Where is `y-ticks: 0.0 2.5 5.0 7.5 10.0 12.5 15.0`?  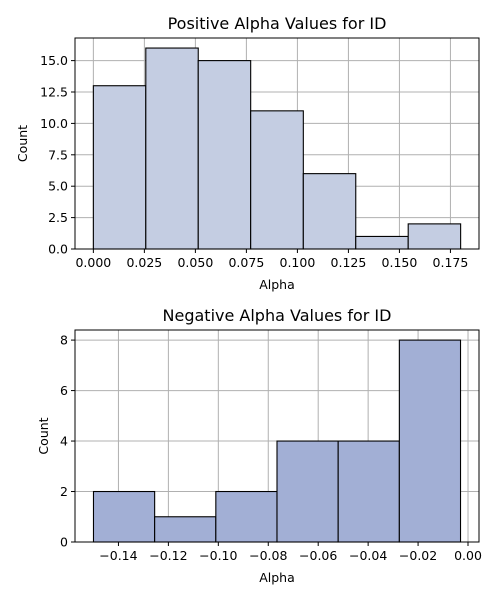
y-ticks: 0.0 2.5 5.0 7.5 10.0 12.5 15.0 is located at coordinates (57, 155).